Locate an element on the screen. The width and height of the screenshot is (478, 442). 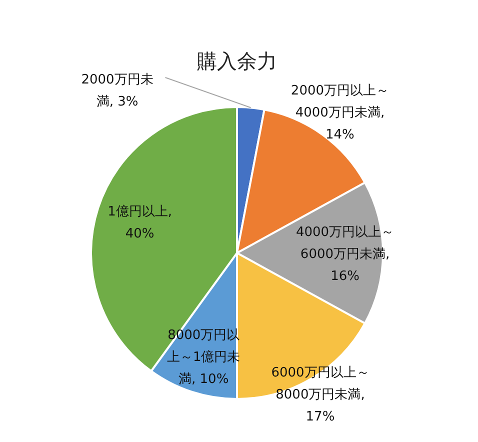
title: 購入余力 is located at coordinates (237, 61).